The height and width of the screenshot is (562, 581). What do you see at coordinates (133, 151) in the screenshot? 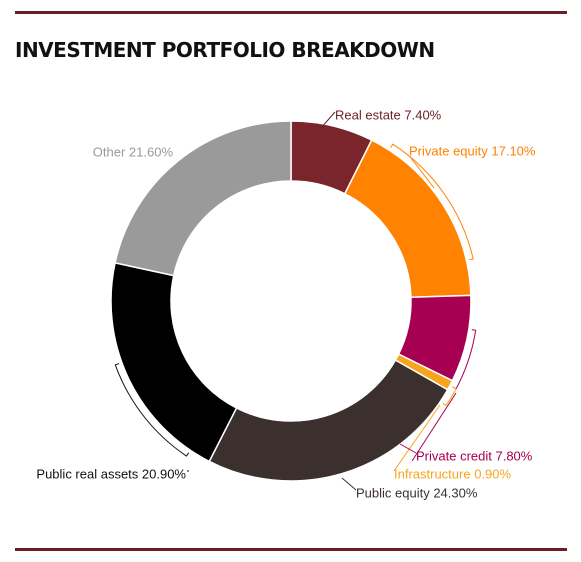
I see `label-other: Other 21.60%` at bounding box center [133, 151].